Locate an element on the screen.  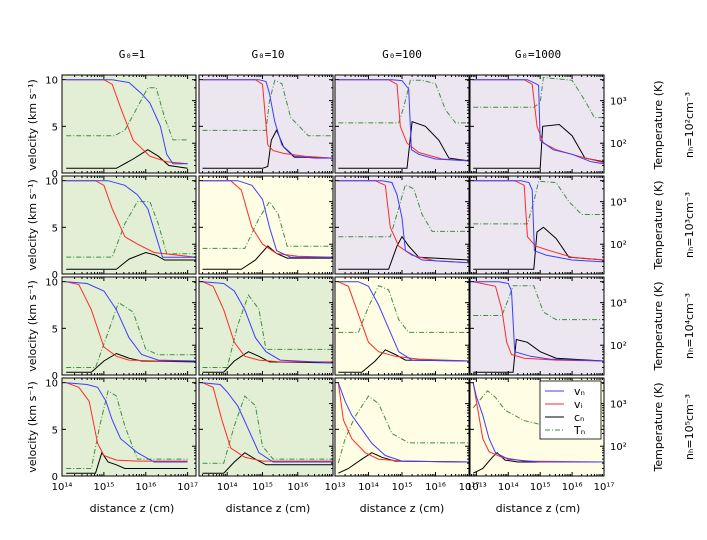
y-right-axis-label: Temperature (K) is located at coordinates (658, 428).